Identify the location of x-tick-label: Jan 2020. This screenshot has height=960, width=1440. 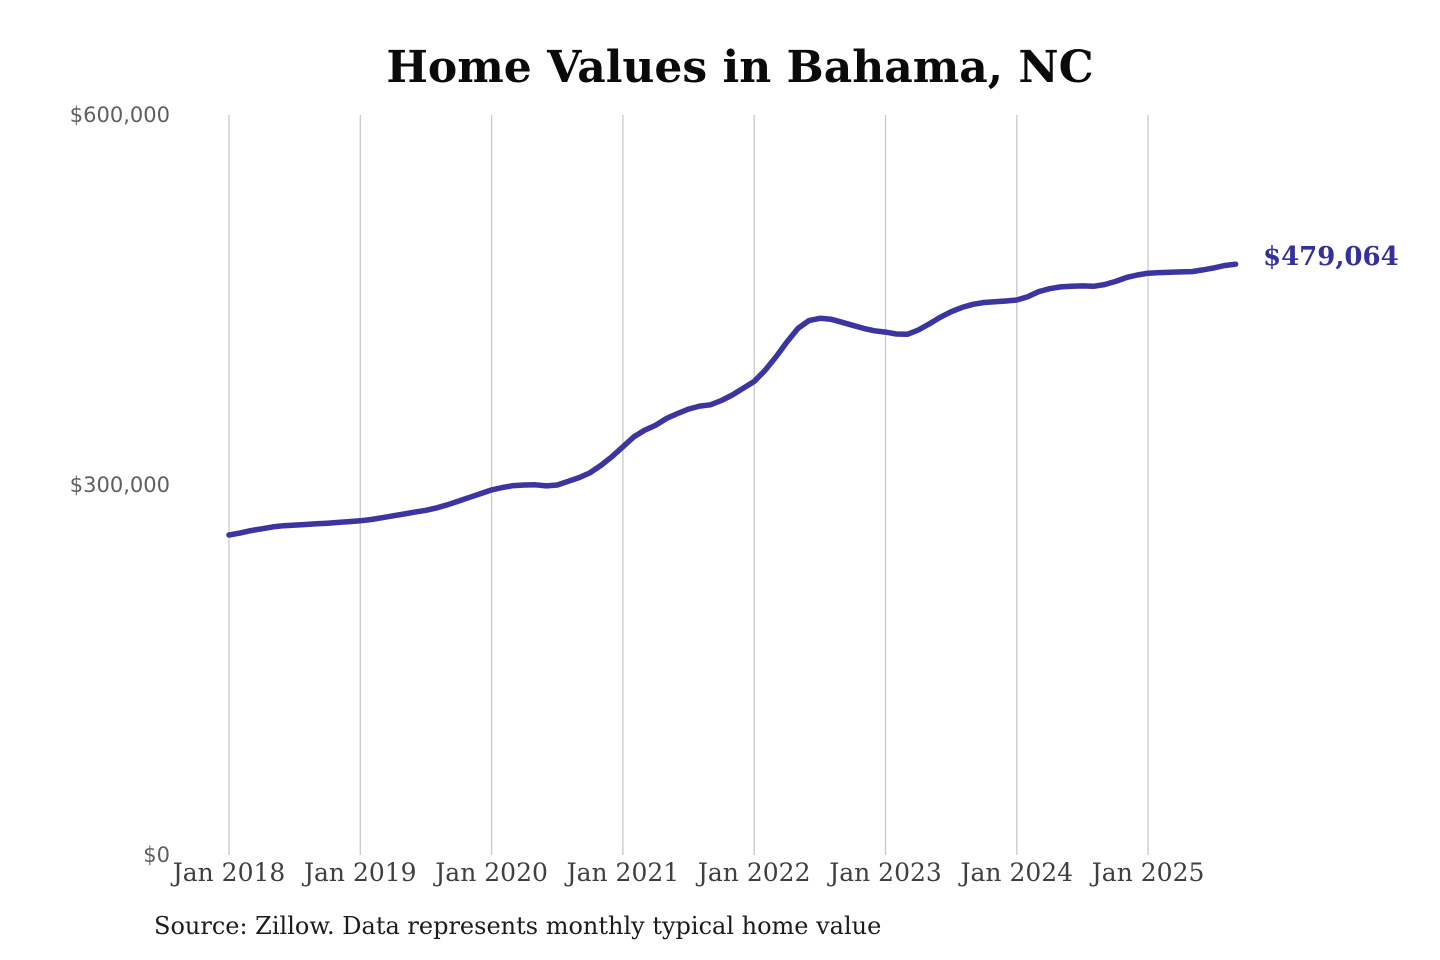
(491, 872).